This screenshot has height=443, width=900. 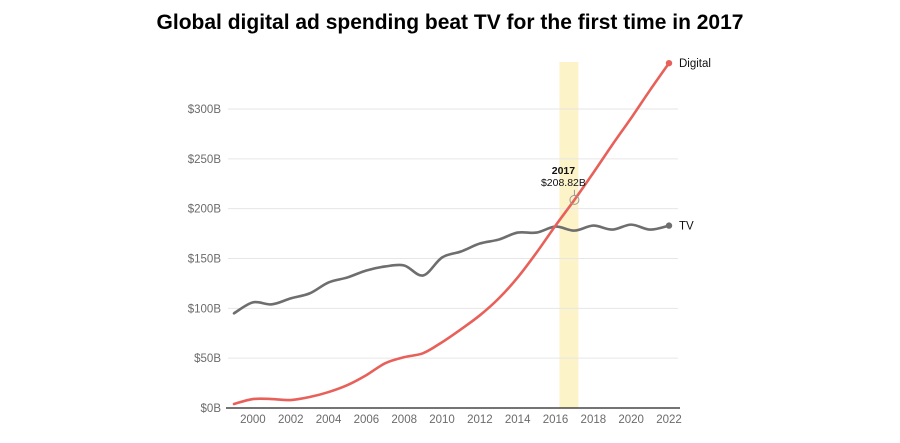 I want to click on annotation-value: $208.82B, so click(x=563, y=183).